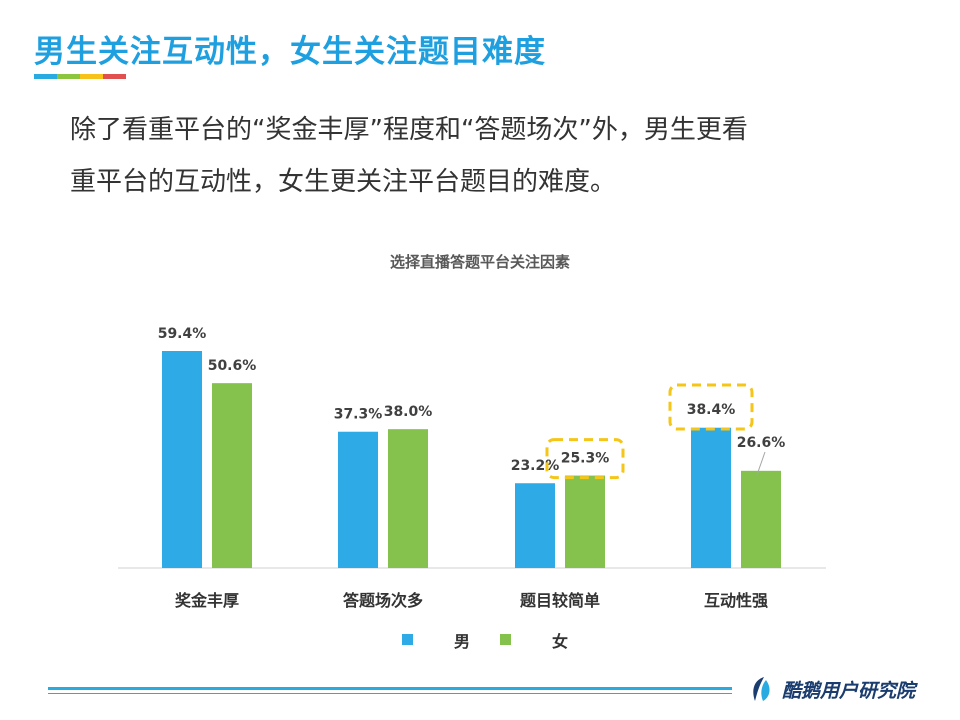  Describe the element at coordinates (343, 182) in the screenshot. I see `body-line-2: 重平台的互动性，女生更关注平台题目的难度。` at that location.